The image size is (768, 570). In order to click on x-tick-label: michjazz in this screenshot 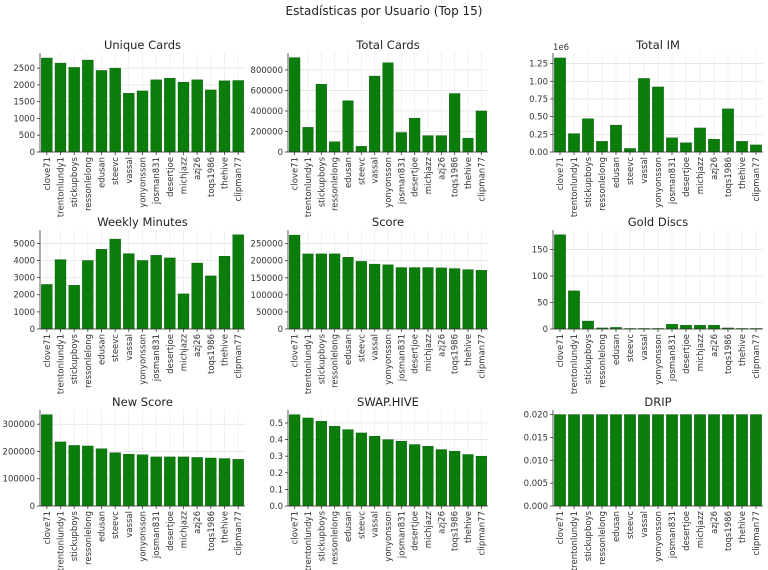, I will do `click(185, 175)`.